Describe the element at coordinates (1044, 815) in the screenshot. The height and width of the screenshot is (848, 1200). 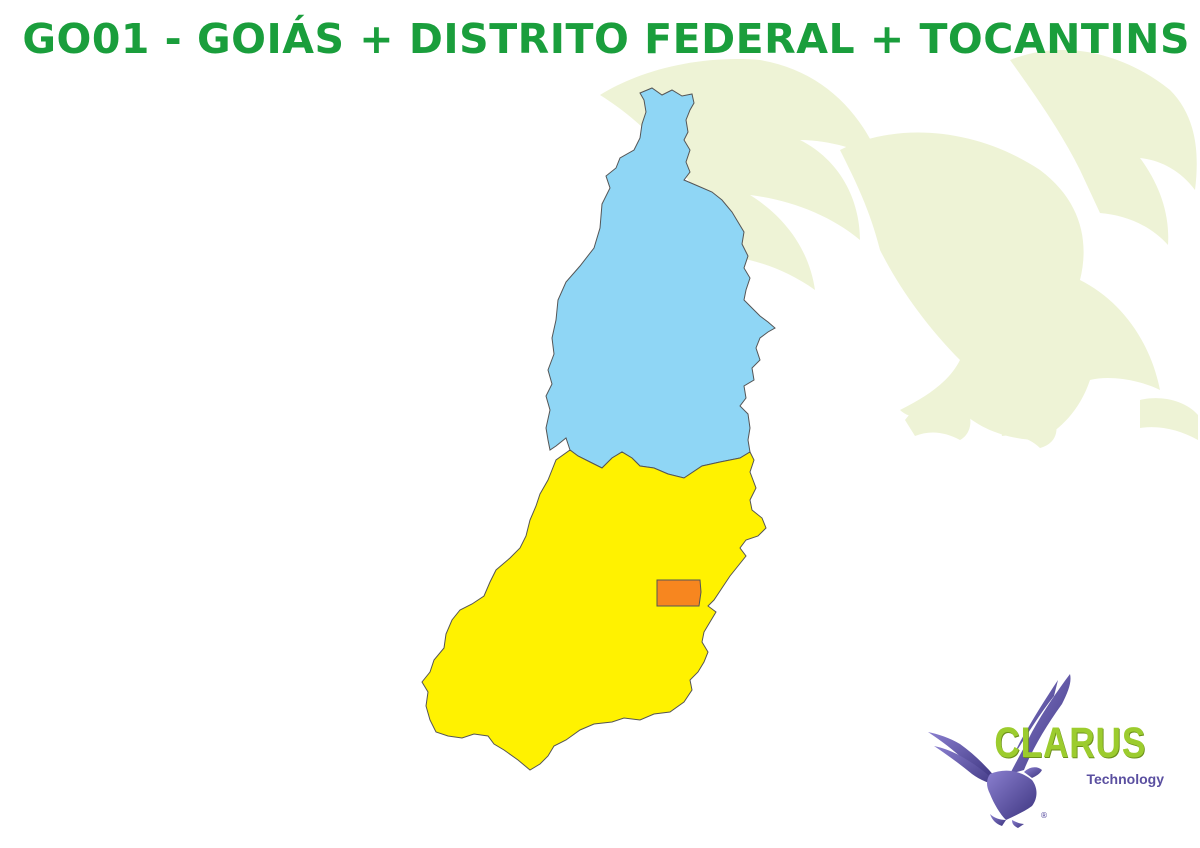
I see `logo-registered-mark: ®` at that location.